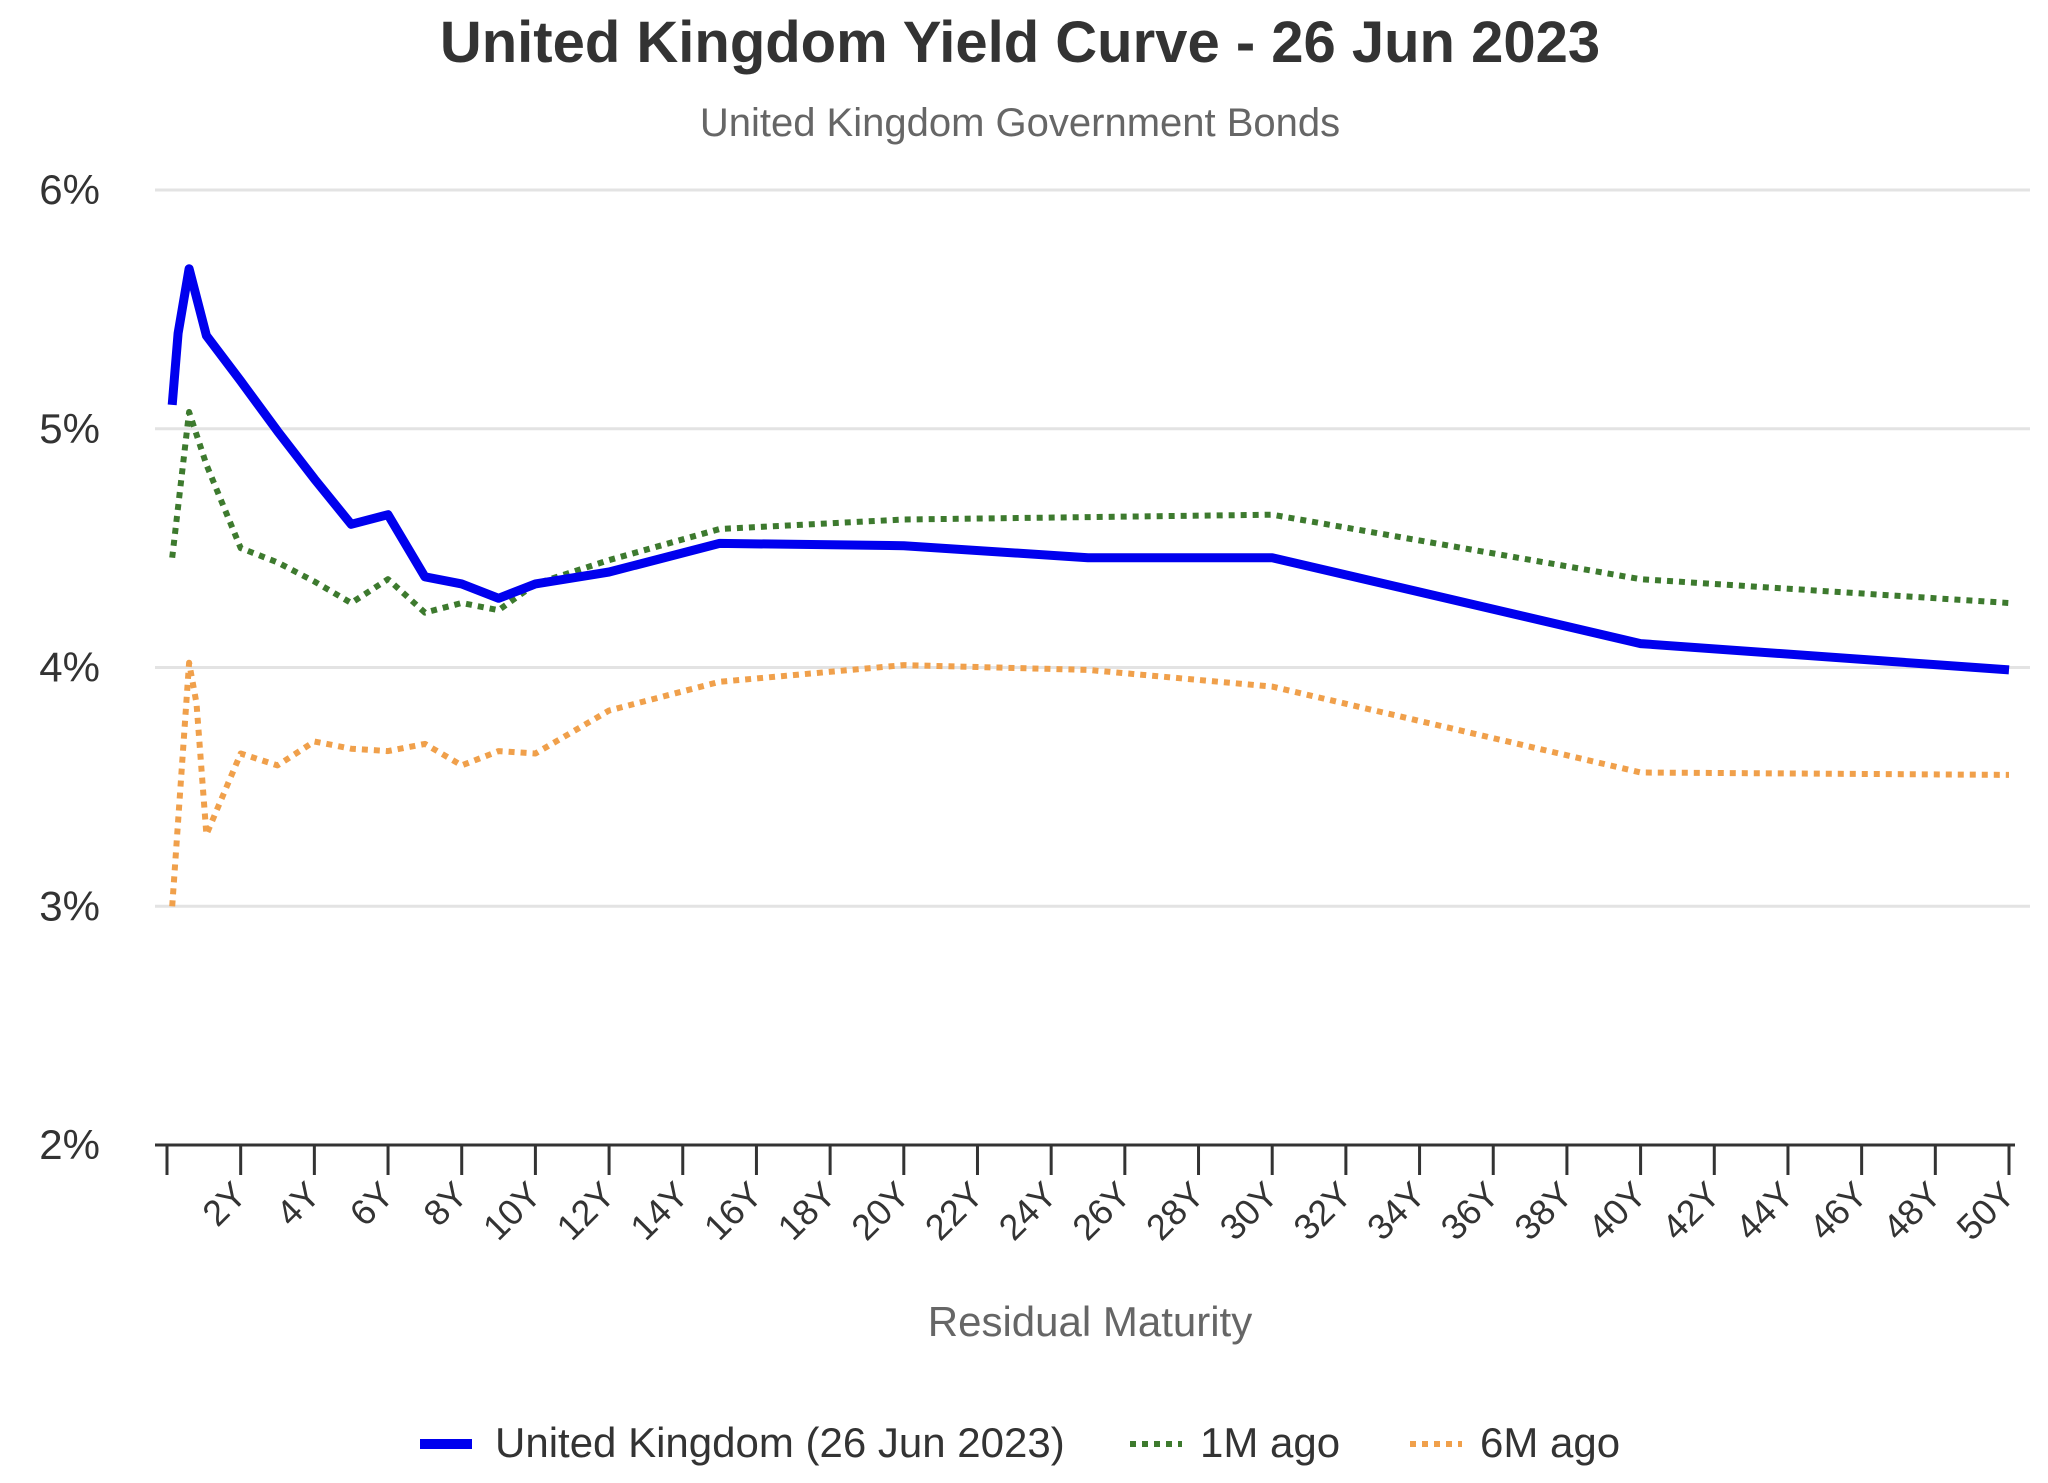 The image size is (2048, 1483). Describe the element at coordinates (733, 1211) in the screenshot. I see `x-tick-label: 16Y` at that location.